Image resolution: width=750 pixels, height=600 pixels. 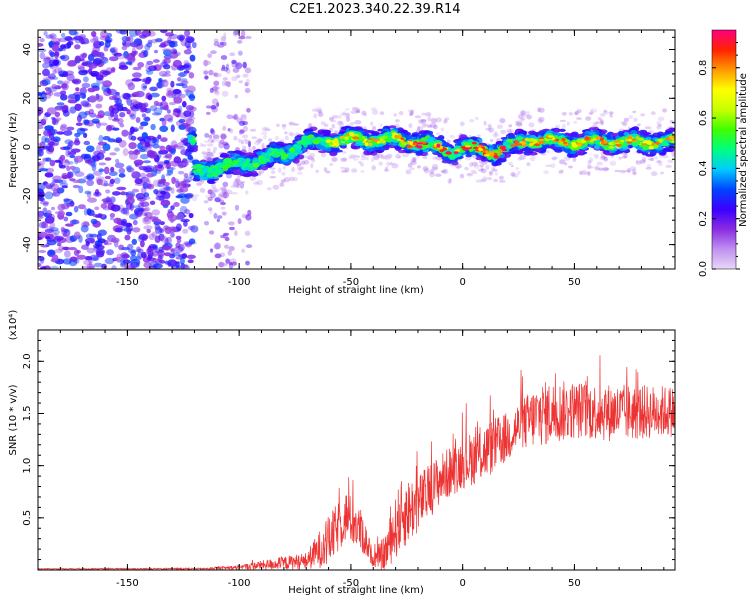 What do you see at coordinates (356, 590) in the screenshot?
I see `snr-x-axis-label: Height of straight line (km)` at bounding box center [356, 590].